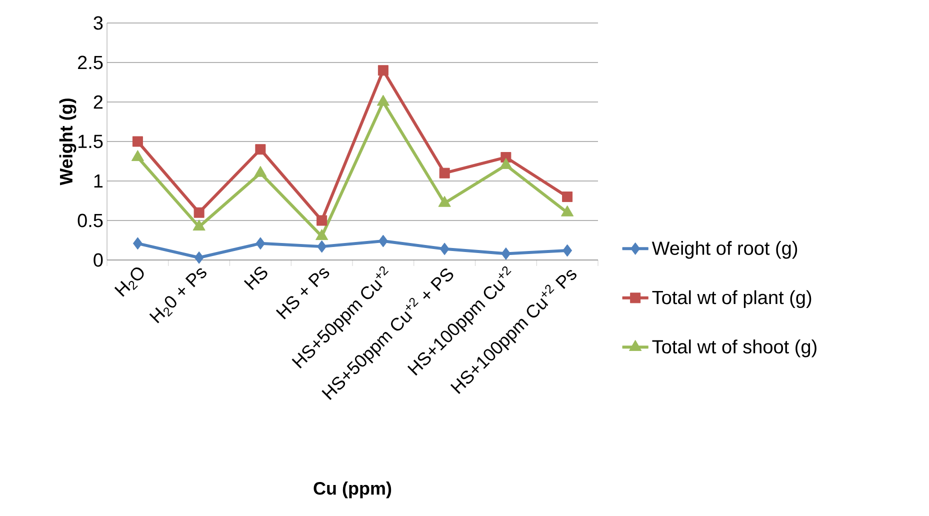 The image size is (929, 516). Describe the element at coordinates (90, 221) in the screenshot. I see `y-tick-label: 0.5` at that location.